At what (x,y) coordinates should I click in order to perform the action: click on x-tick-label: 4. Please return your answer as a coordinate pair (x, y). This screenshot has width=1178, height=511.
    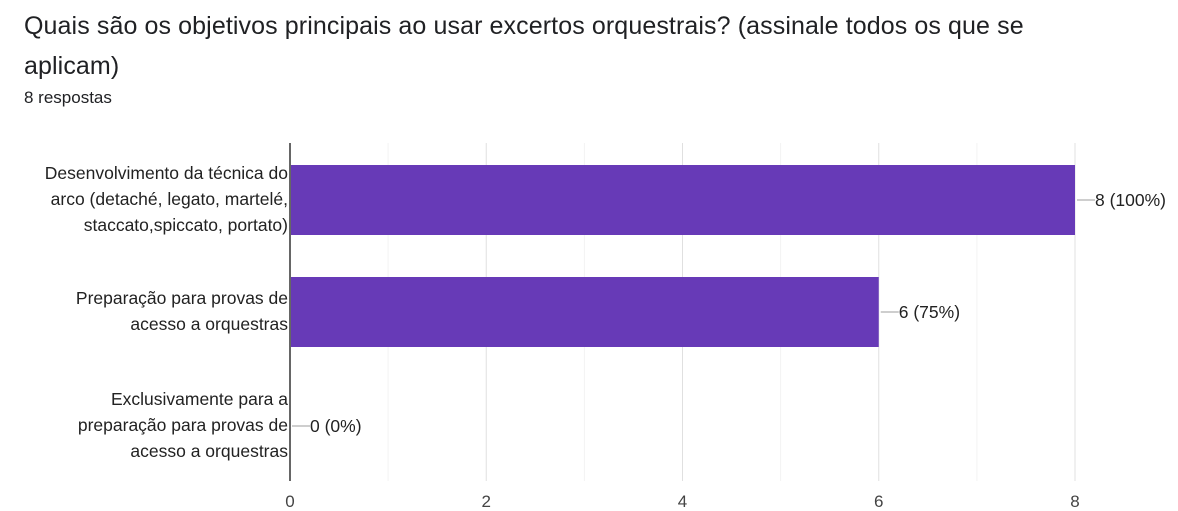
    Looking at the image, I should click on (682, 501).